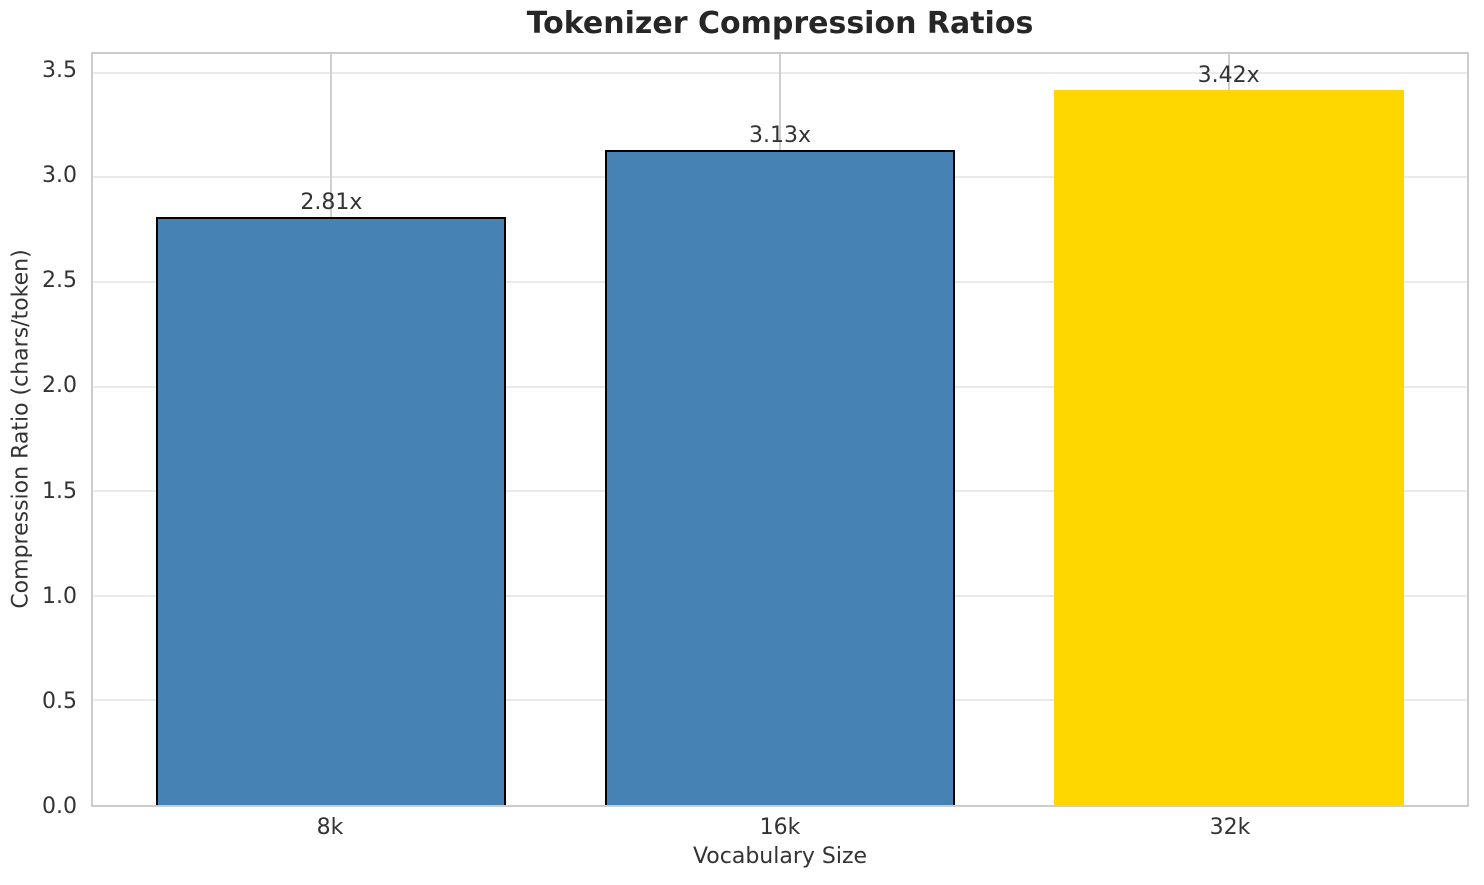 The width and height of the screenshot is (1484, 885). Describe the element at coordinates (21, 429) in the screenshot. I see `y-axis-label: Compression Ratio (chars/token)` at that location.